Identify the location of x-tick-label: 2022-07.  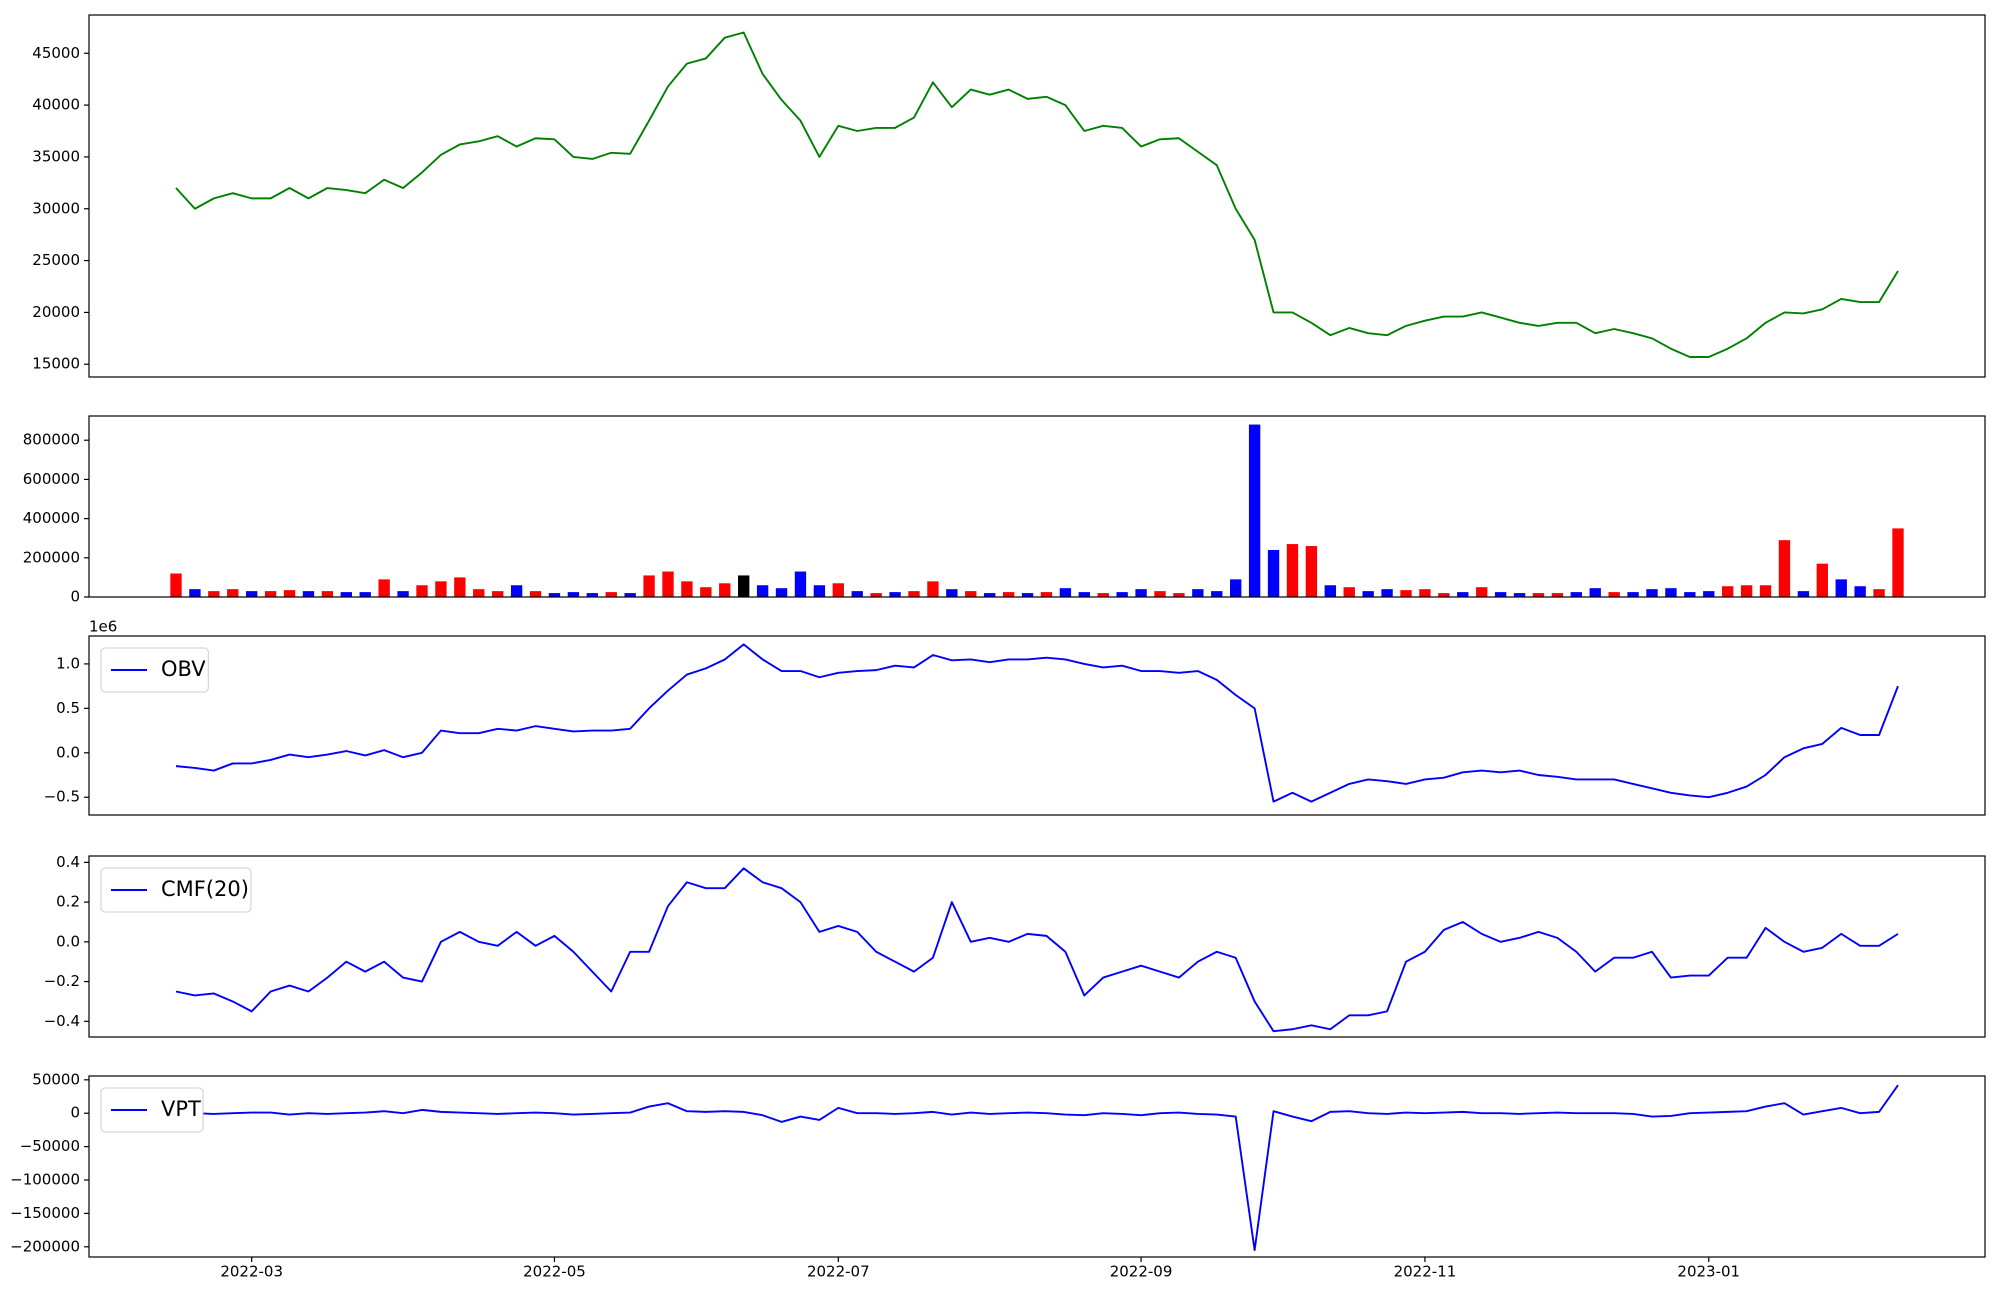
(838, 1272).